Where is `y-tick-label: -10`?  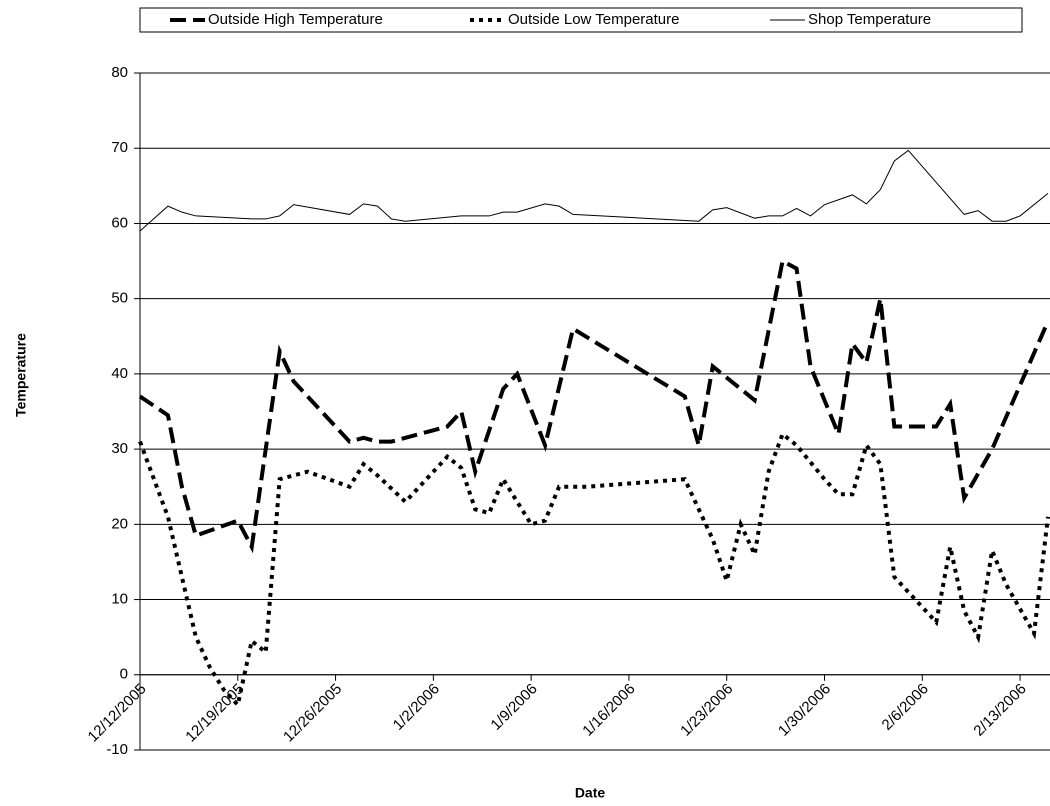 y-tick-label: -10 is located at coordinates (117, 749).